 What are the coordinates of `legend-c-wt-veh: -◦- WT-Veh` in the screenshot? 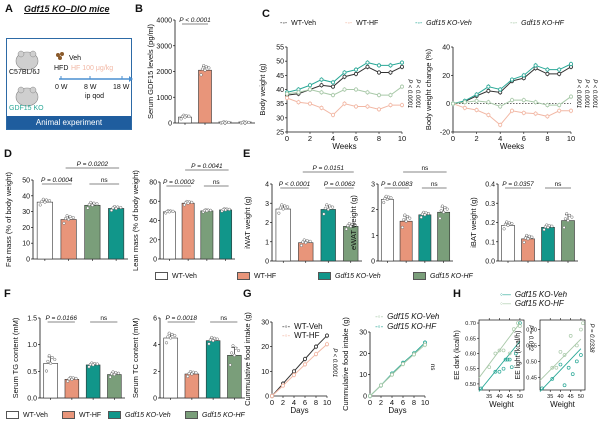 It's located at (298, 23).